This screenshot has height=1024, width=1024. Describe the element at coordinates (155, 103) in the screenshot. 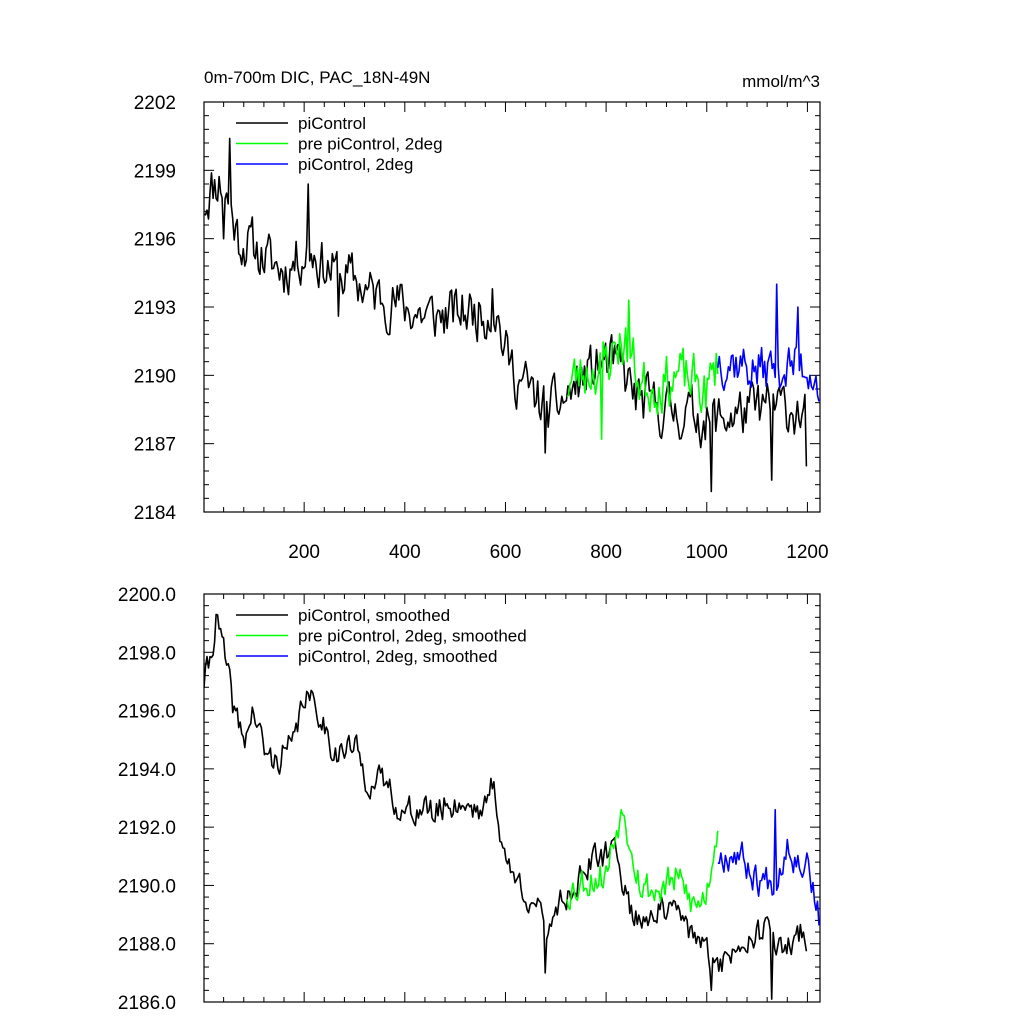

I see `y-tick-label: 2202` at that location.